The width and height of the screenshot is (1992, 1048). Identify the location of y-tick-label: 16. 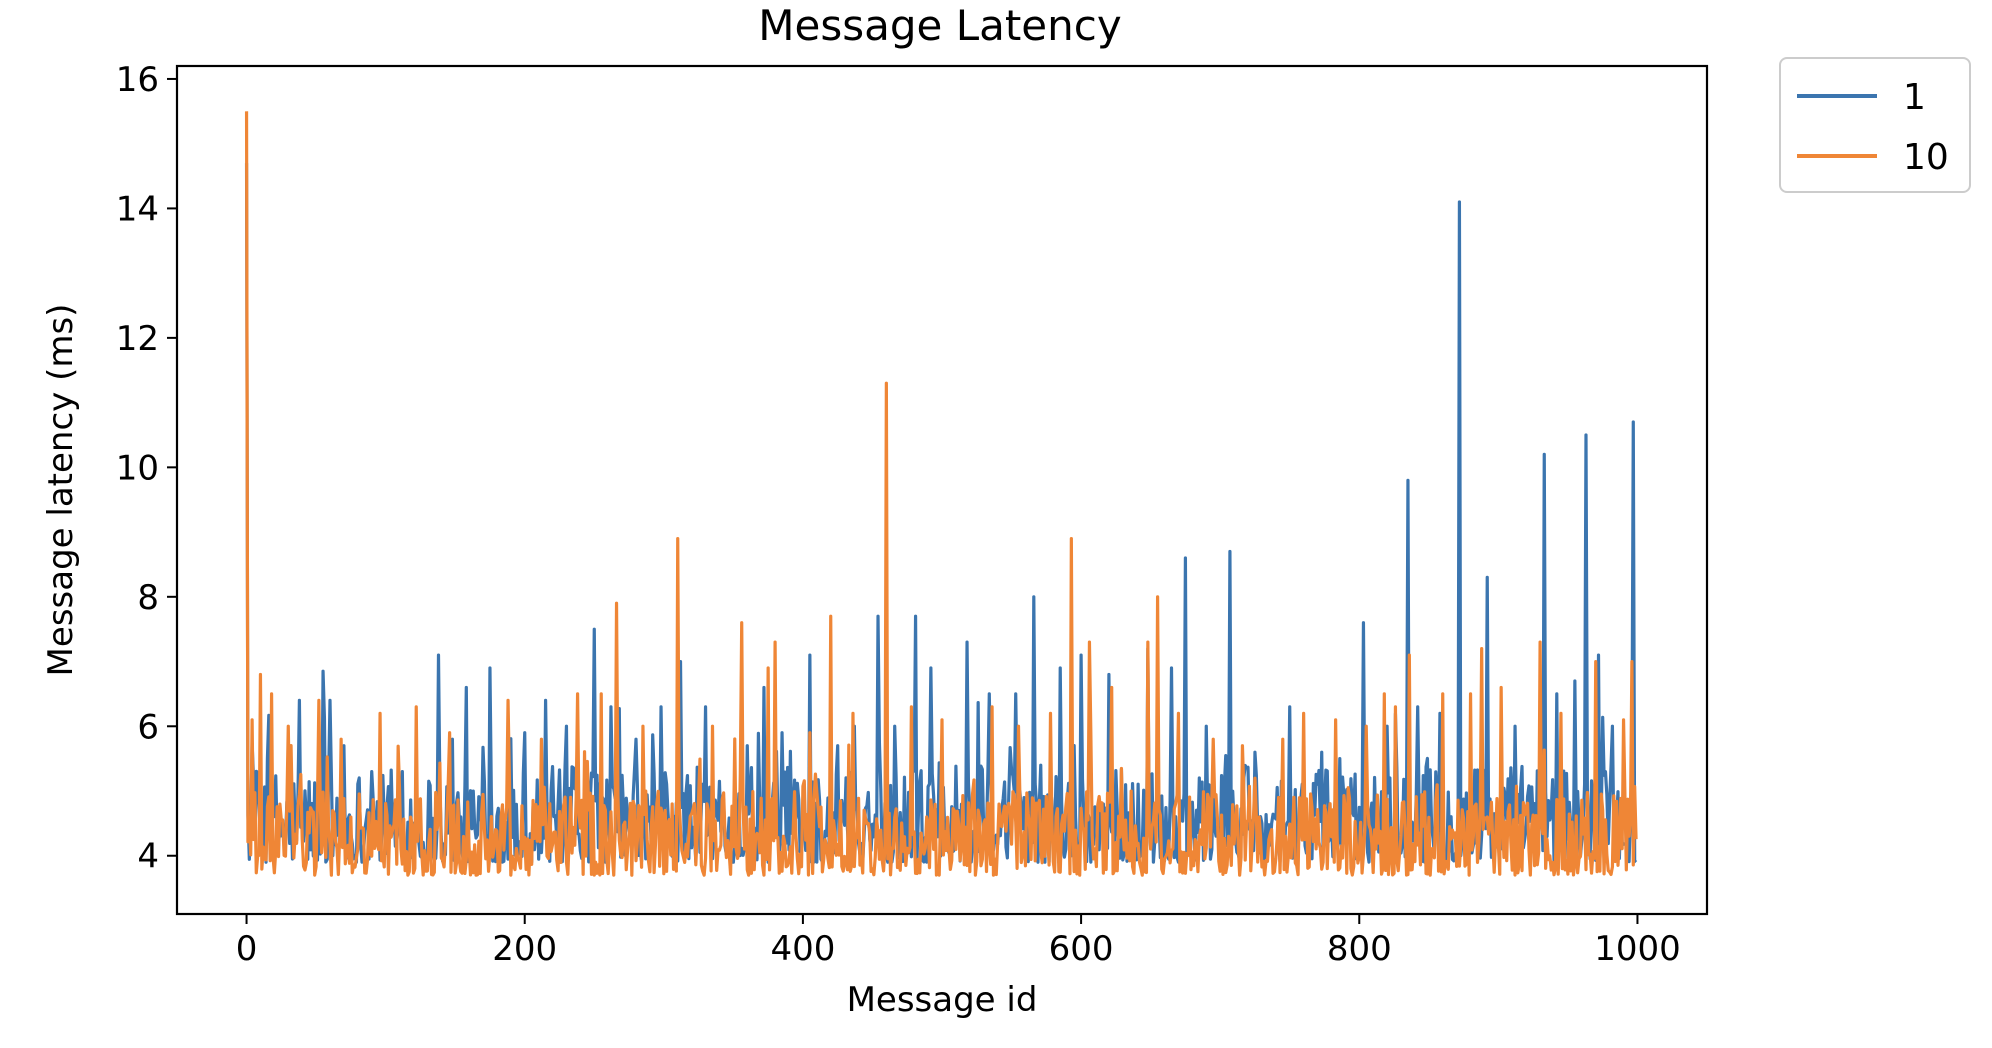
(137, 80).